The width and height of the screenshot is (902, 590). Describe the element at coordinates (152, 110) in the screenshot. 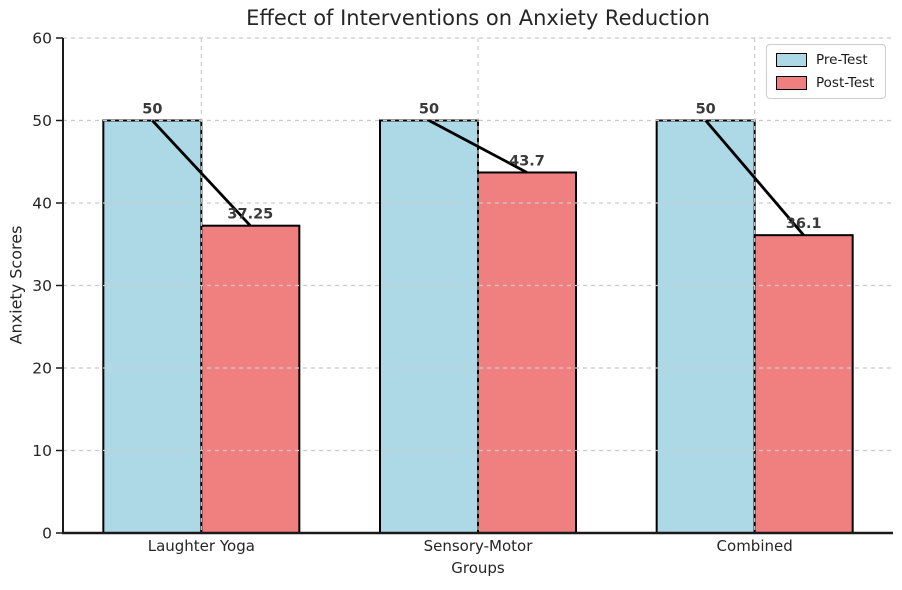

I see `bar-value-label-pre-test-laughter-yoga: 50` at that location.